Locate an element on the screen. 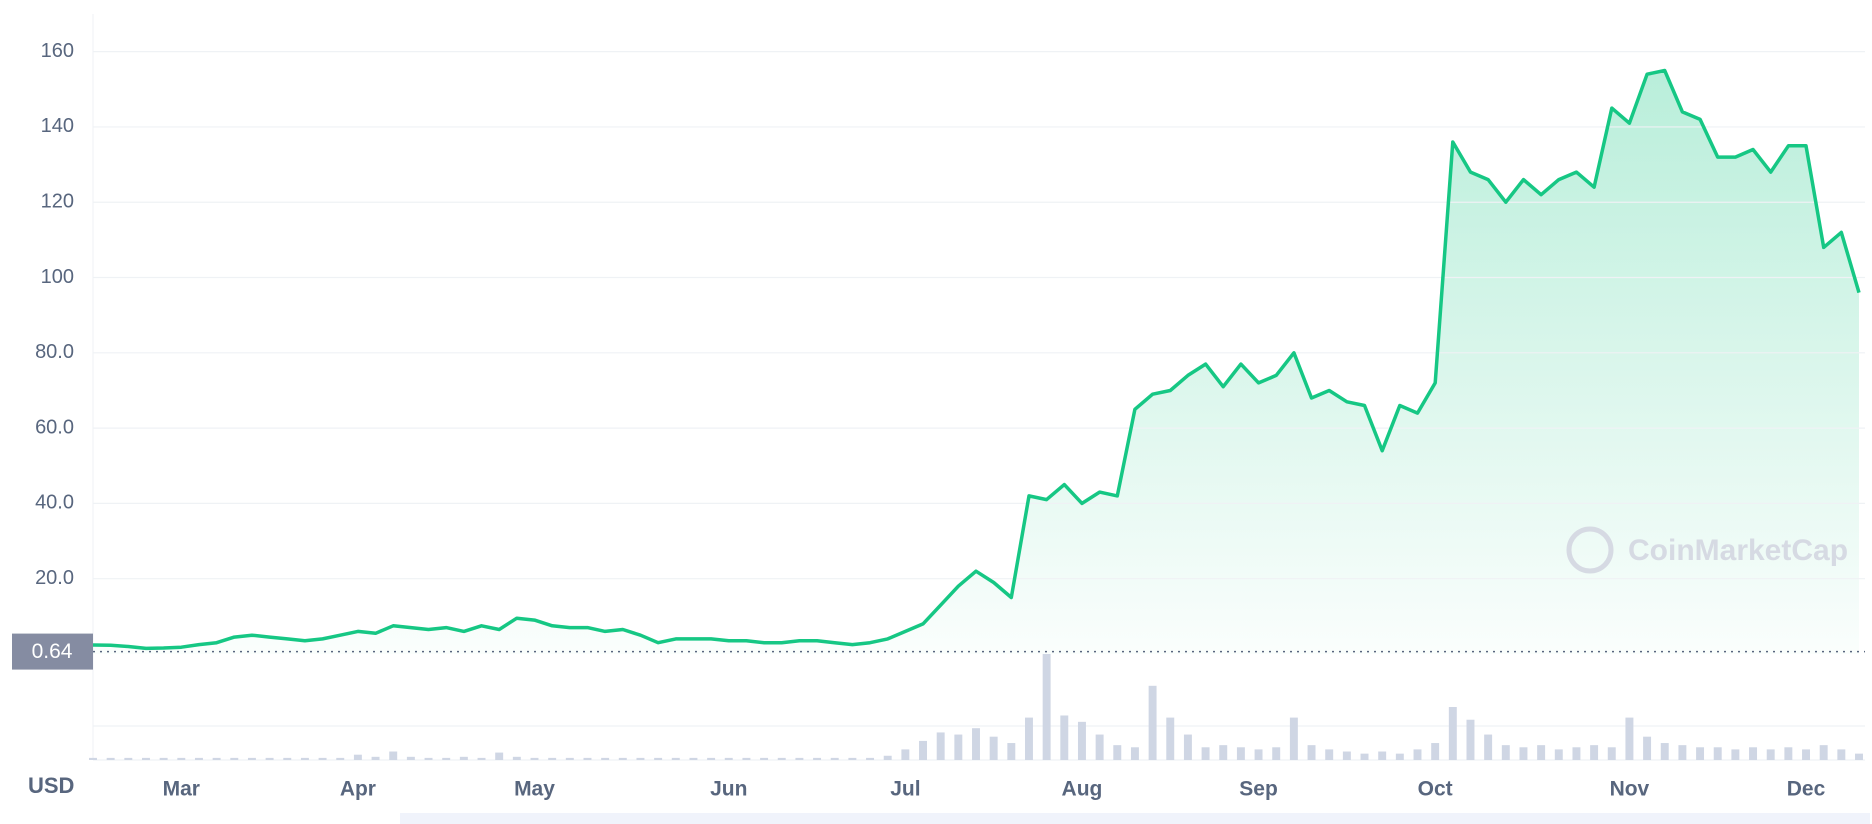 The height and width of the screenshot is (824, 1872). x-tick-label: Dec is located at coordinates (1806, 789).